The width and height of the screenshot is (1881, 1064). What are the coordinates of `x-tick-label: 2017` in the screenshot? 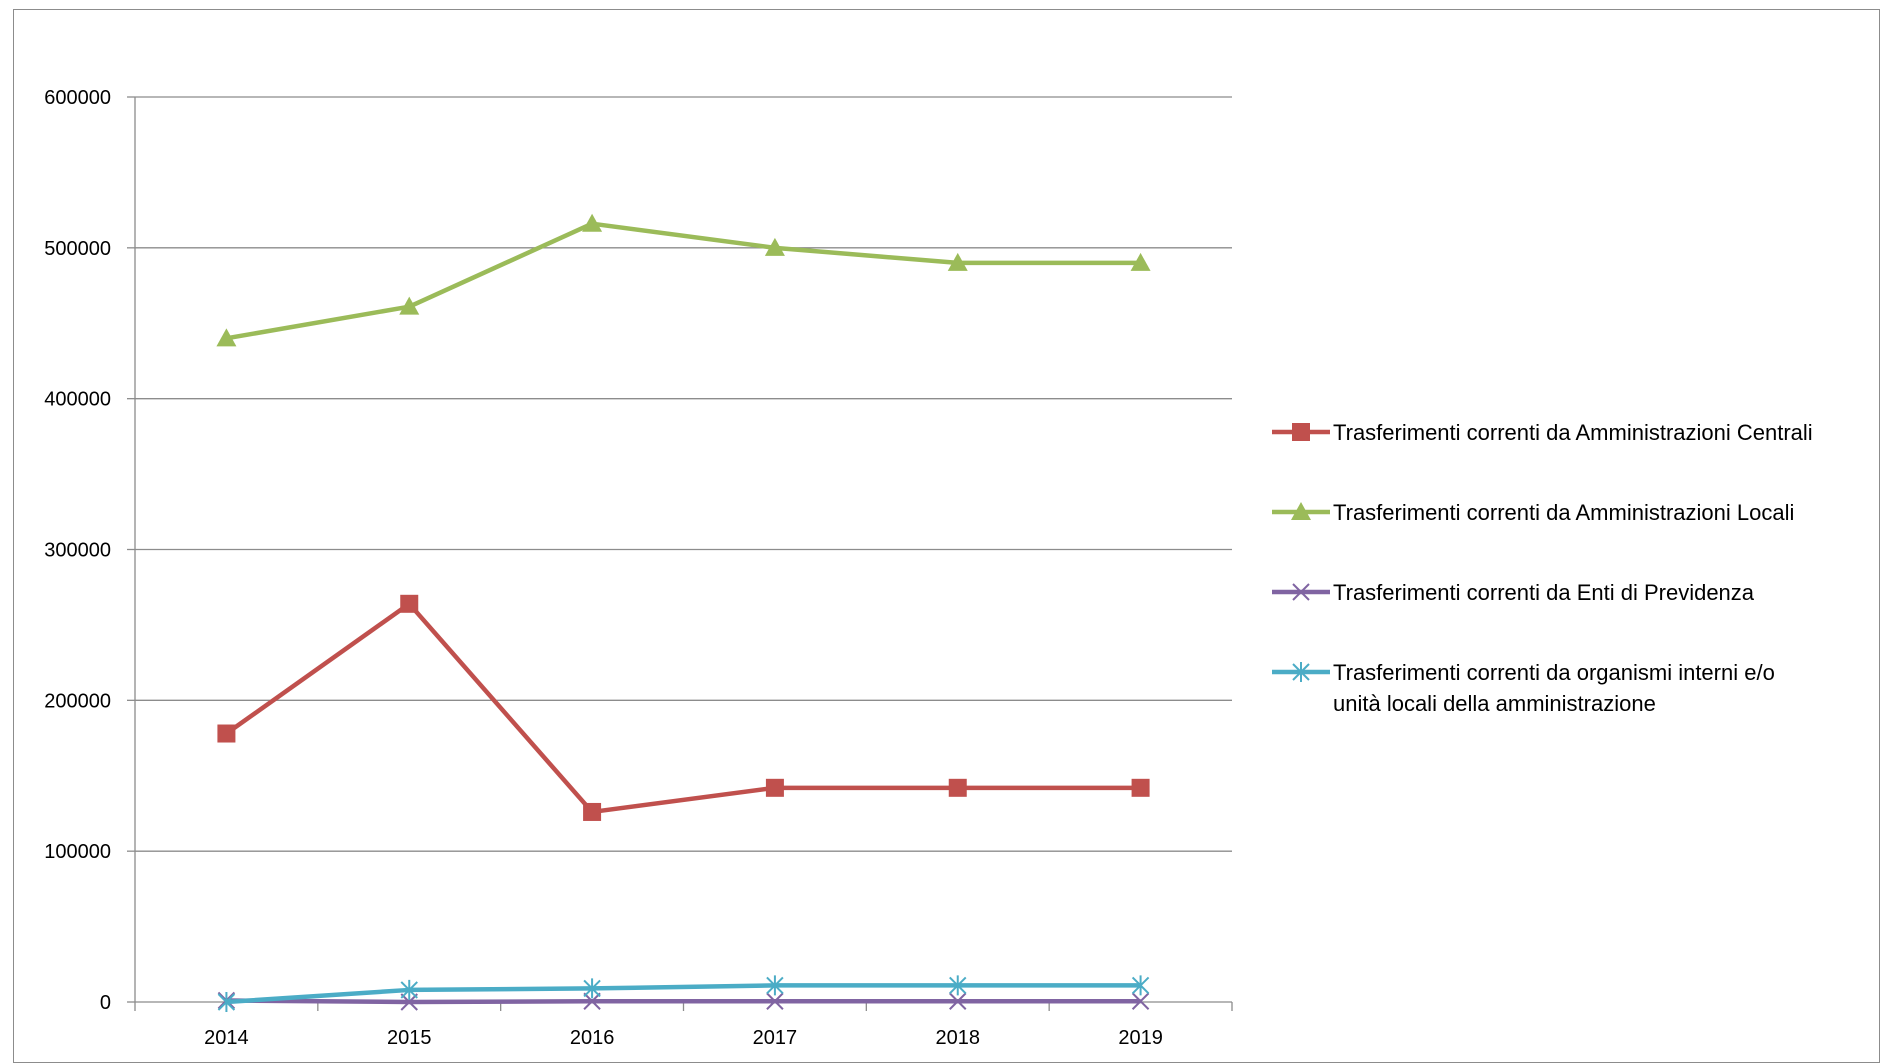 It's located at (775, 1038).